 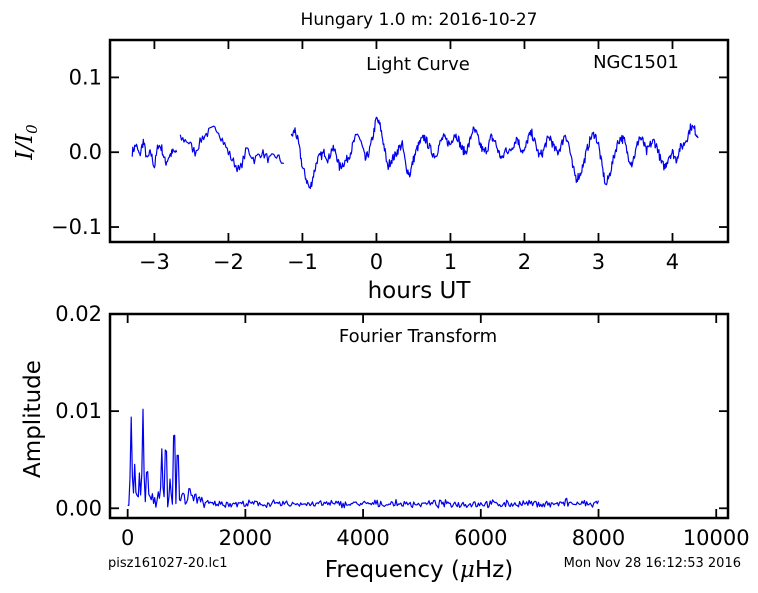 What do you see at coordinates (302, 262) in the screenshot?
I see `light-curve-x-tick-label: −1` at bounding box center [302, 262].